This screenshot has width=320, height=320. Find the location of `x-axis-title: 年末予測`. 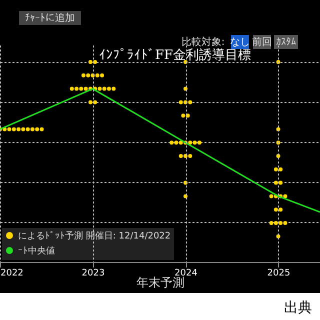

x-axis-title: 年末予測 is located at coordinates (160, 283).